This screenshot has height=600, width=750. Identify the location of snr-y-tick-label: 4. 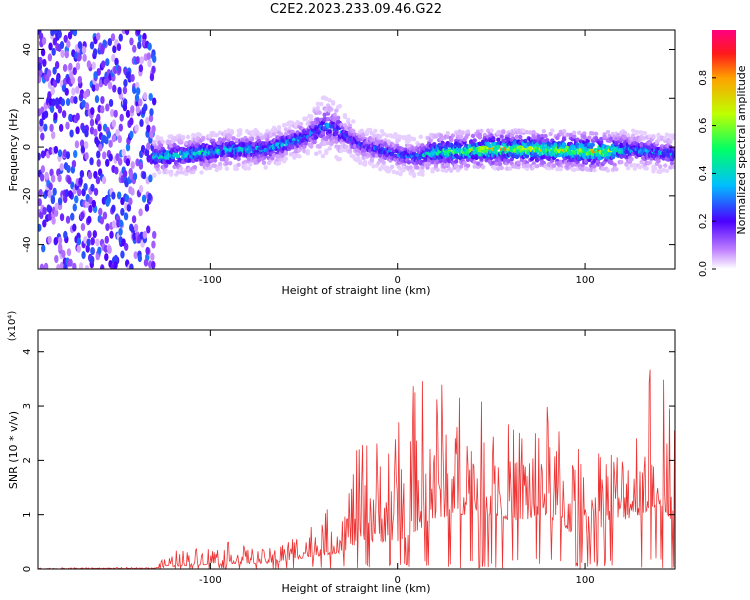
(27, 352).